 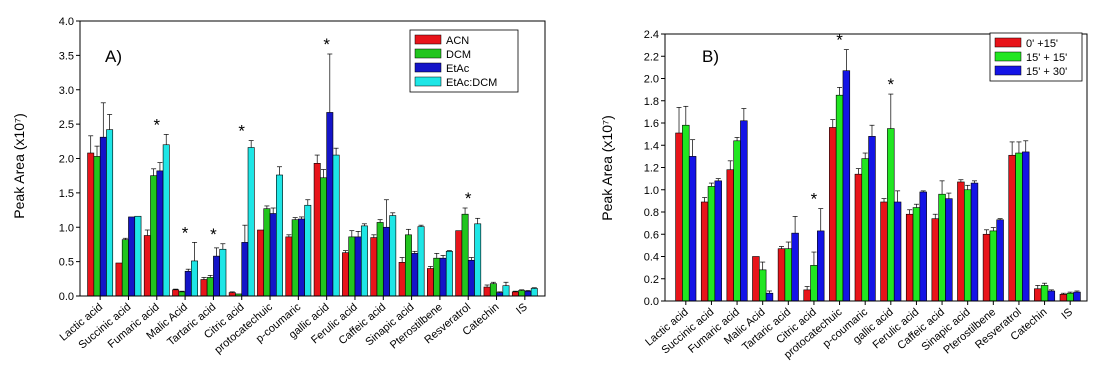 What do you see at coordinates (710, 56) in the screenshot?
I see `panel-b-title: B)` at bounding box center [710, 56].